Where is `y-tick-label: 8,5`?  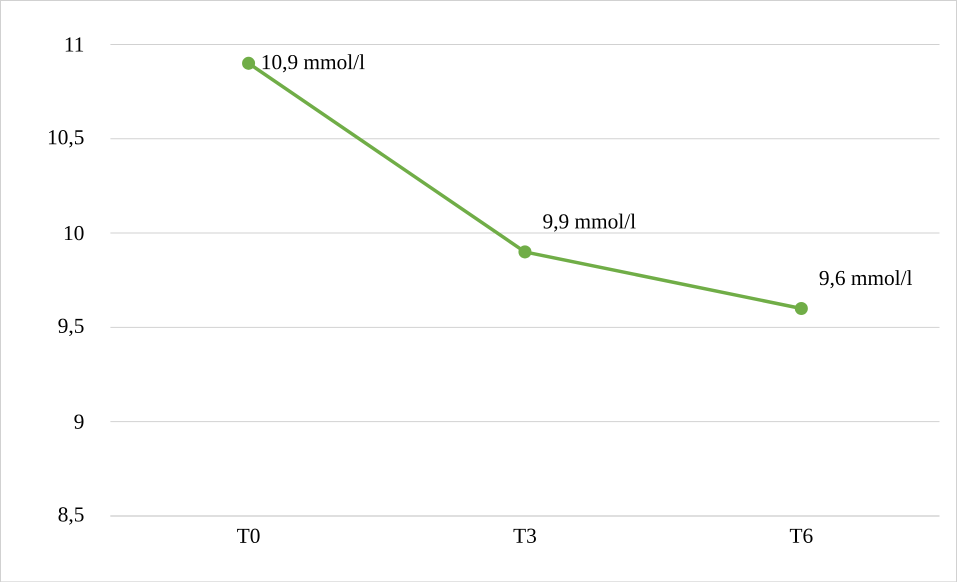 y-tick-label: 8,5 is located at coordinates (71, 515).